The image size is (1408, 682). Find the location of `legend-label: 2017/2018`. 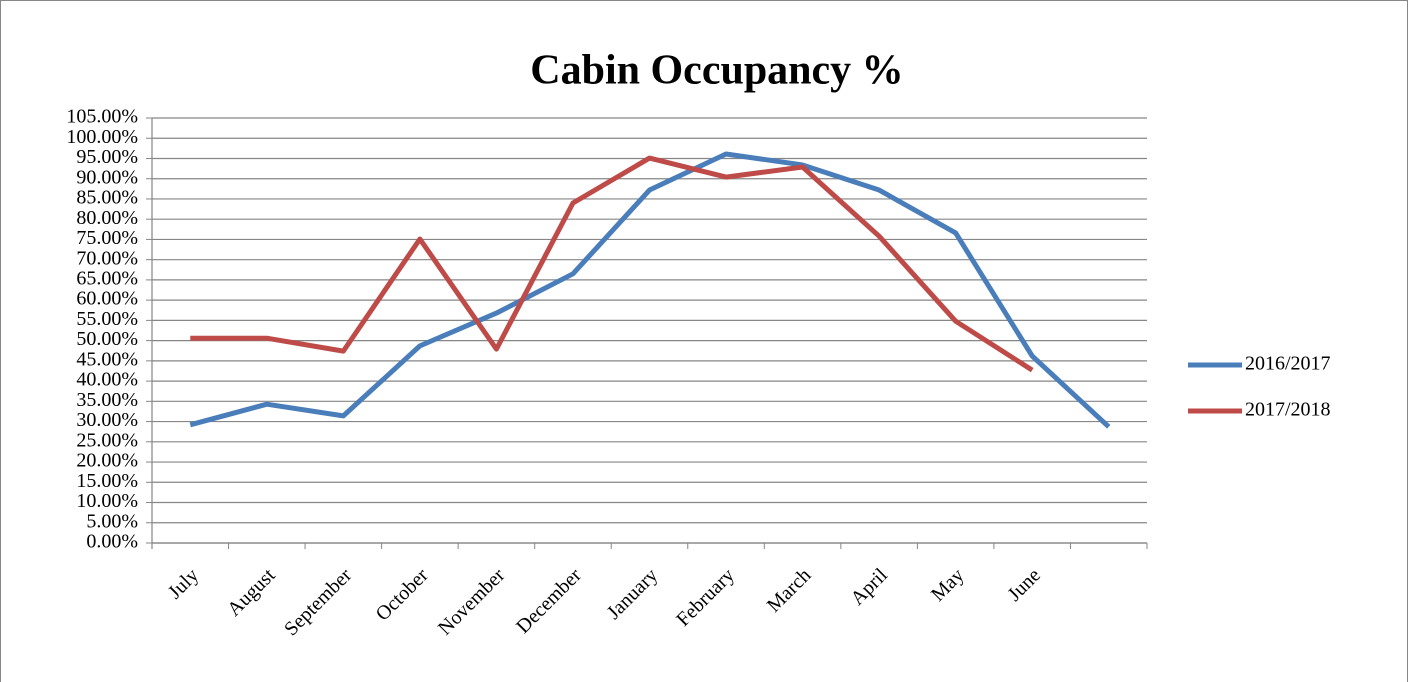

legend-label: 2017/2018 is located at coordinates (1288, 410).